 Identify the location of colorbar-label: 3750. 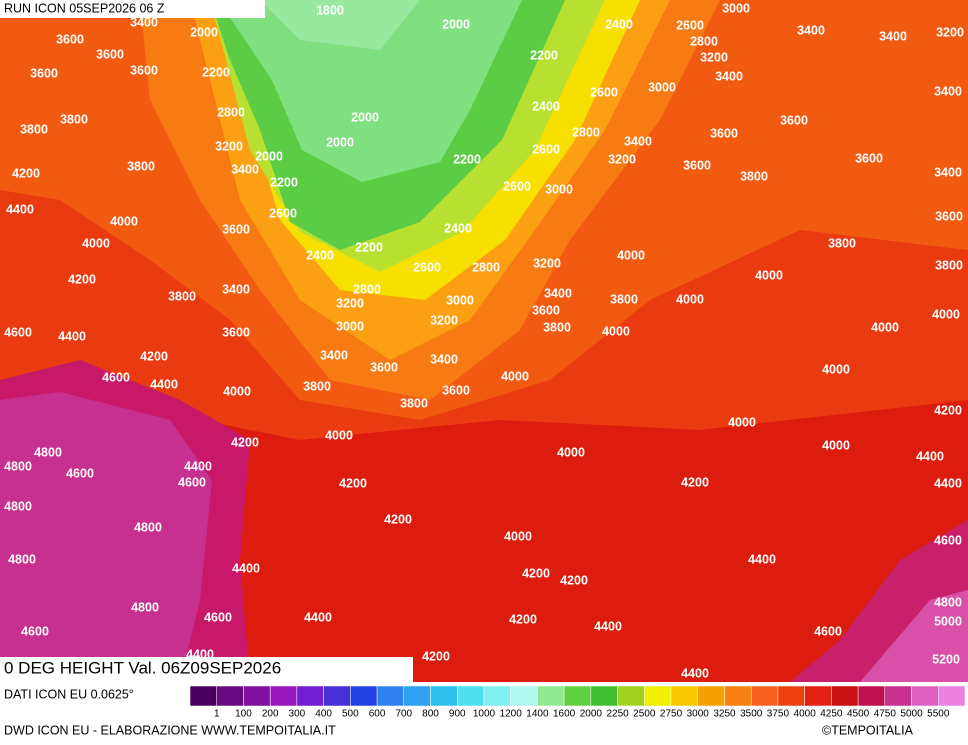
(778, 714).